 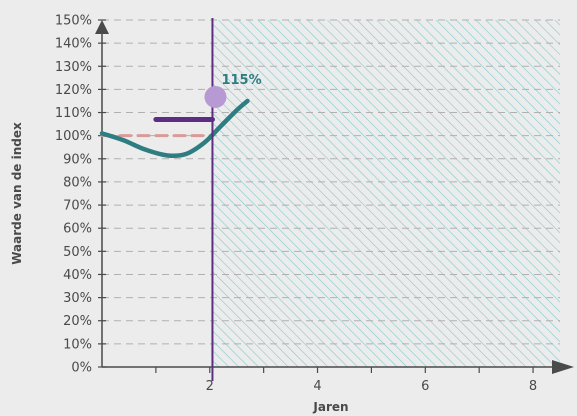 I want to click on y-tick-label: 120%, so click(x=73, y=90).